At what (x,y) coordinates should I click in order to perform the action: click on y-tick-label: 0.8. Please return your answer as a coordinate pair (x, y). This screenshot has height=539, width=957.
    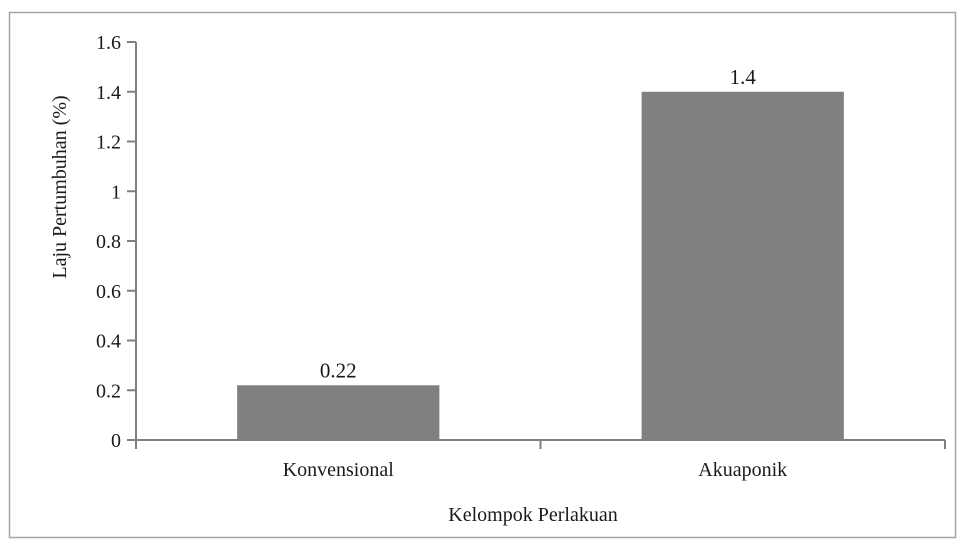
    Looking at the image, I should click on (108, 242).